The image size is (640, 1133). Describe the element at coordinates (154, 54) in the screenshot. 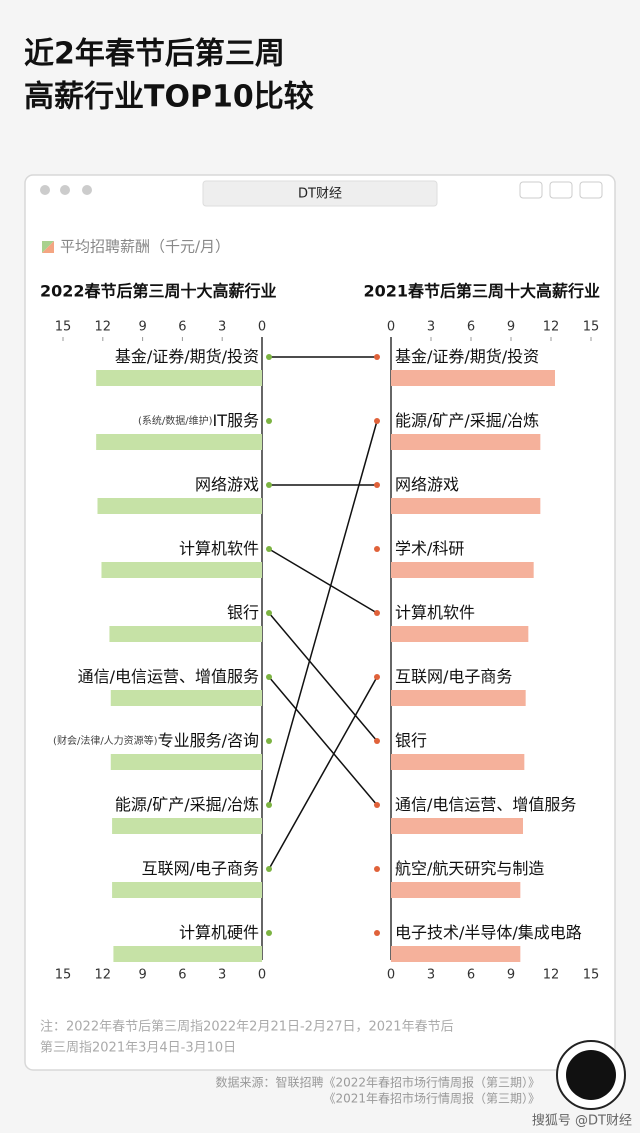

I see `title-line: 近2年春节后第三周` at that location.